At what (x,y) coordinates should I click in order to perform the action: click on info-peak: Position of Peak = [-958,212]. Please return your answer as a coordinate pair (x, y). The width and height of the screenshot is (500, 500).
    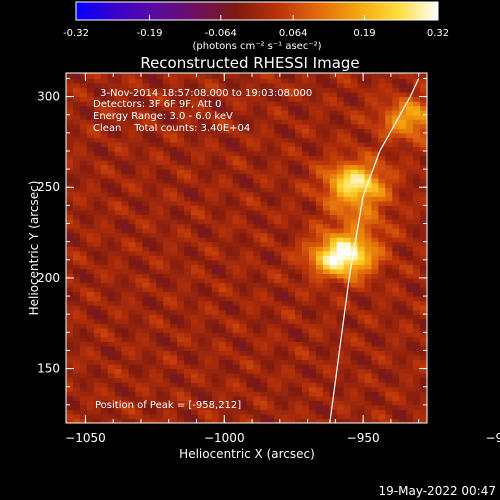
    Looking at the image, I should click on (168, 405).